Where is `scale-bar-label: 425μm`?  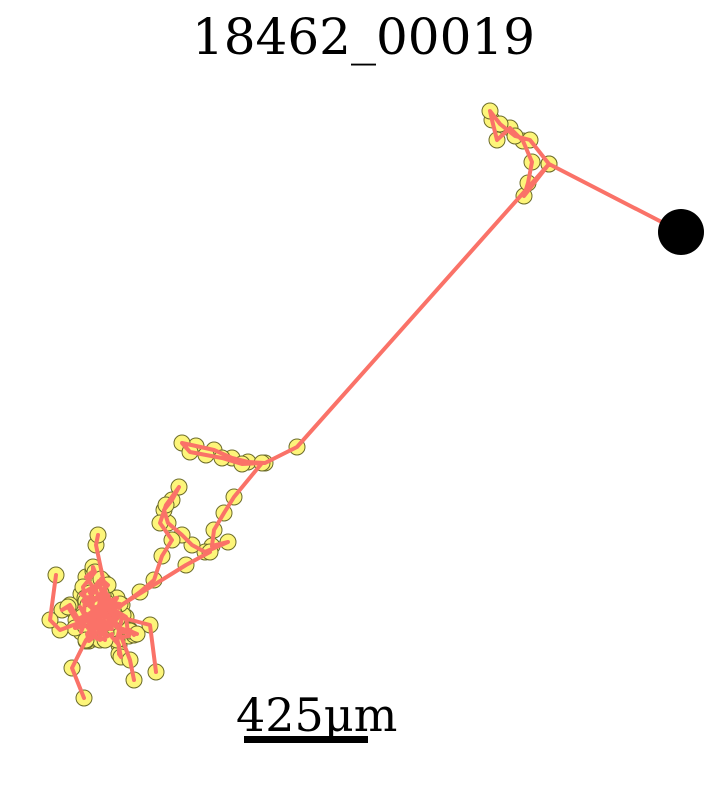
scale-bar-label: 425μm is located at coordinates (317, 715).